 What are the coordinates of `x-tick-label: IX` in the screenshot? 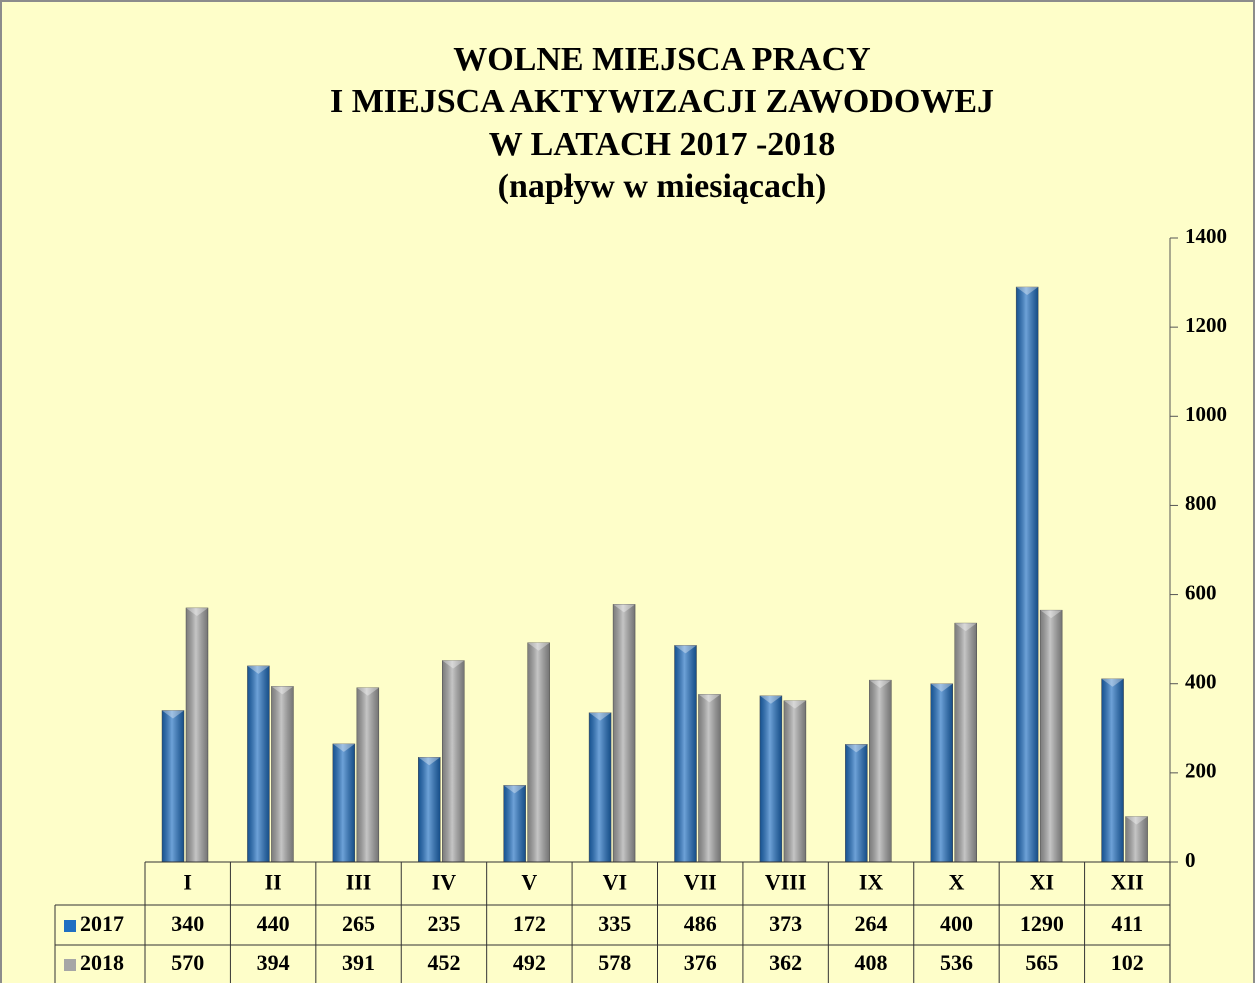 It's located at (871, 882).